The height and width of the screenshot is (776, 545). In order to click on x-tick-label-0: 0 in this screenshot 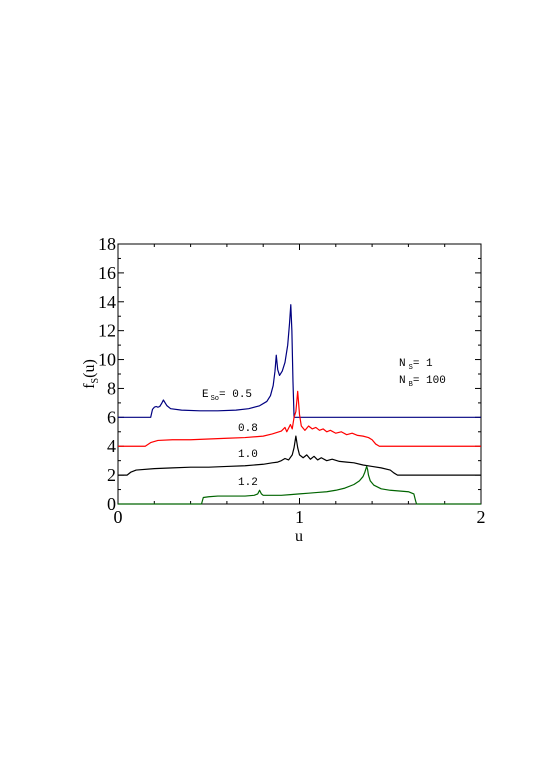, I will do `click(118, 517)`.